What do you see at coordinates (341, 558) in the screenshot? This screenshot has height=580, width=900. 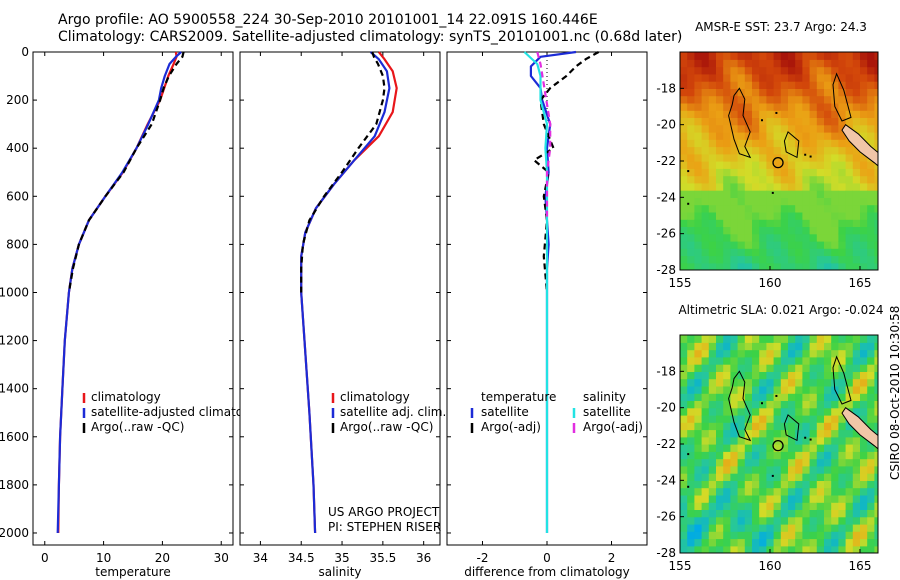 I see `x-tick-label: 35` at bounding box center [341, 558].